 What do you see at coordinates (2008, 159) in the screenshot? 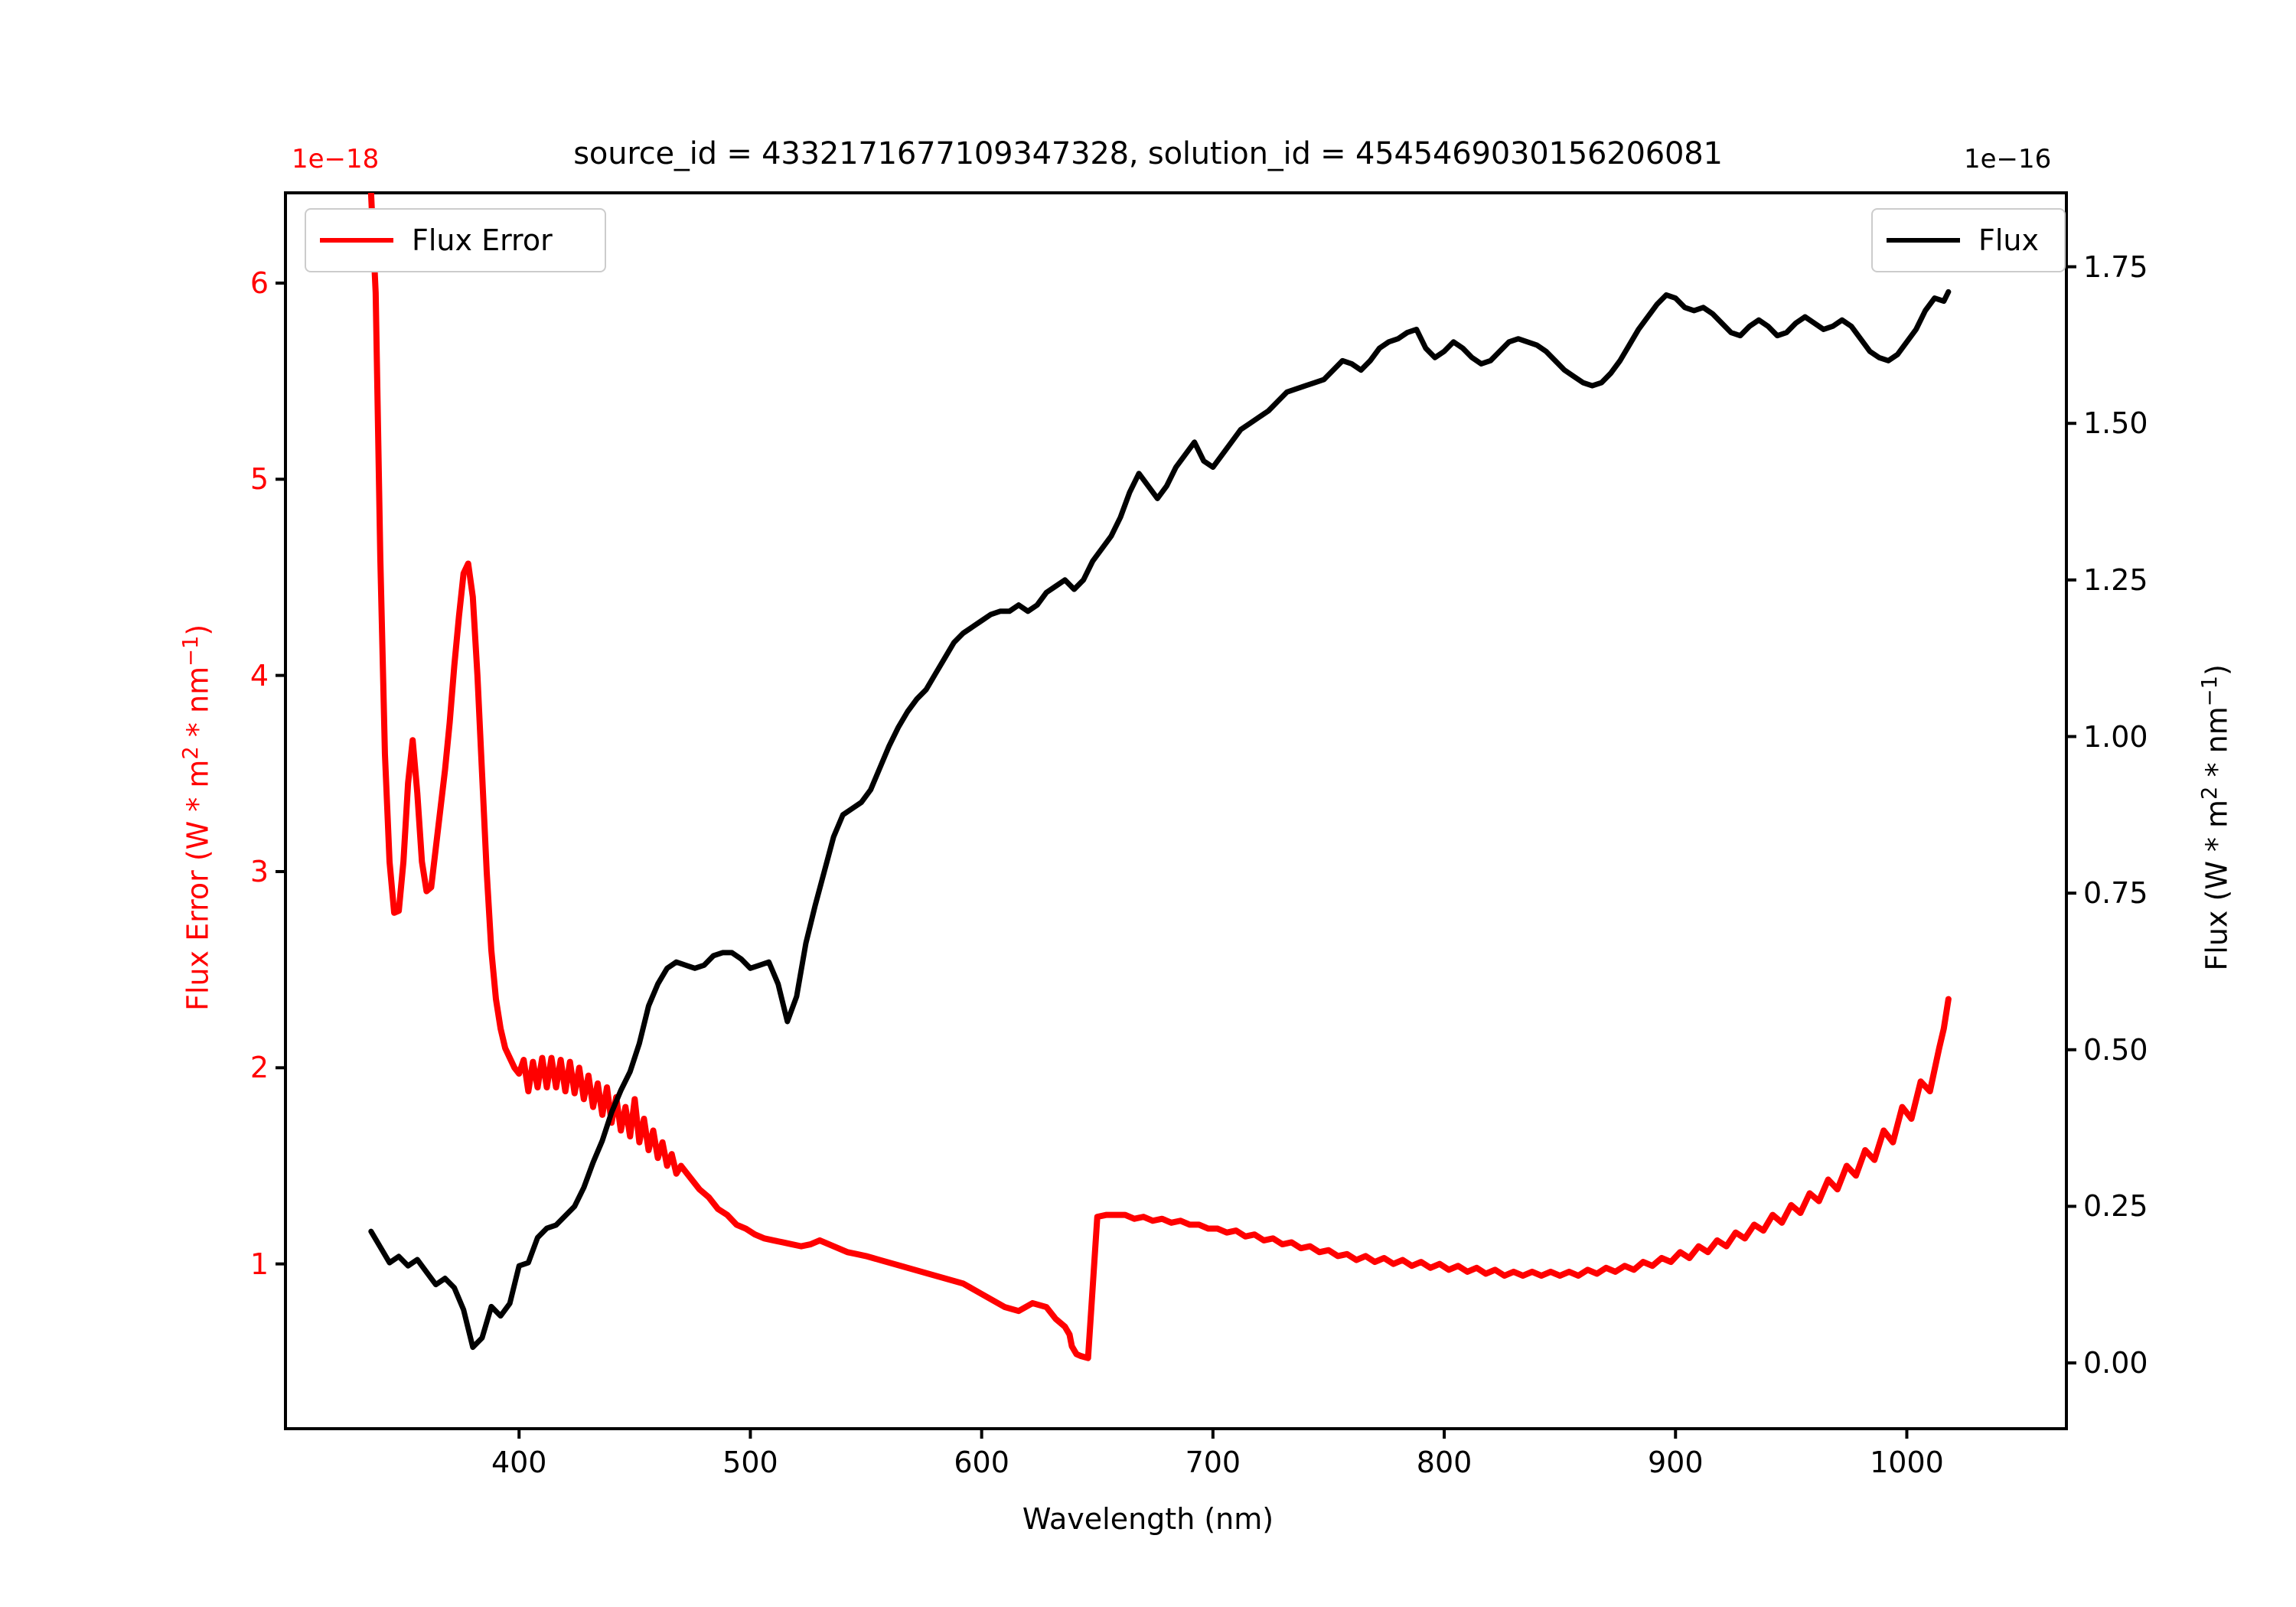
I see `right-axis-offset-exponent: 1e−16` at bounding box center [2008, 159].